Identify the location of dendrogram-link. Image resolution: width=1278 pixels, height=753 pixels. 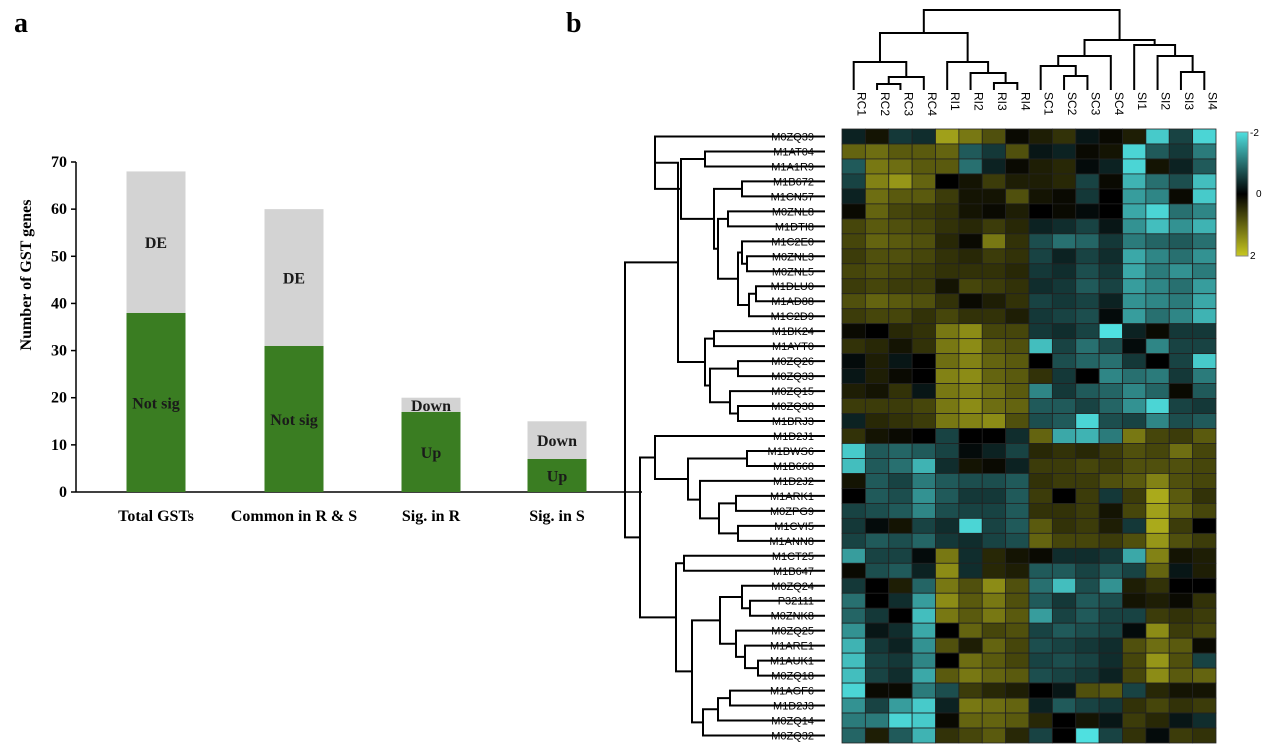
(889, 86).